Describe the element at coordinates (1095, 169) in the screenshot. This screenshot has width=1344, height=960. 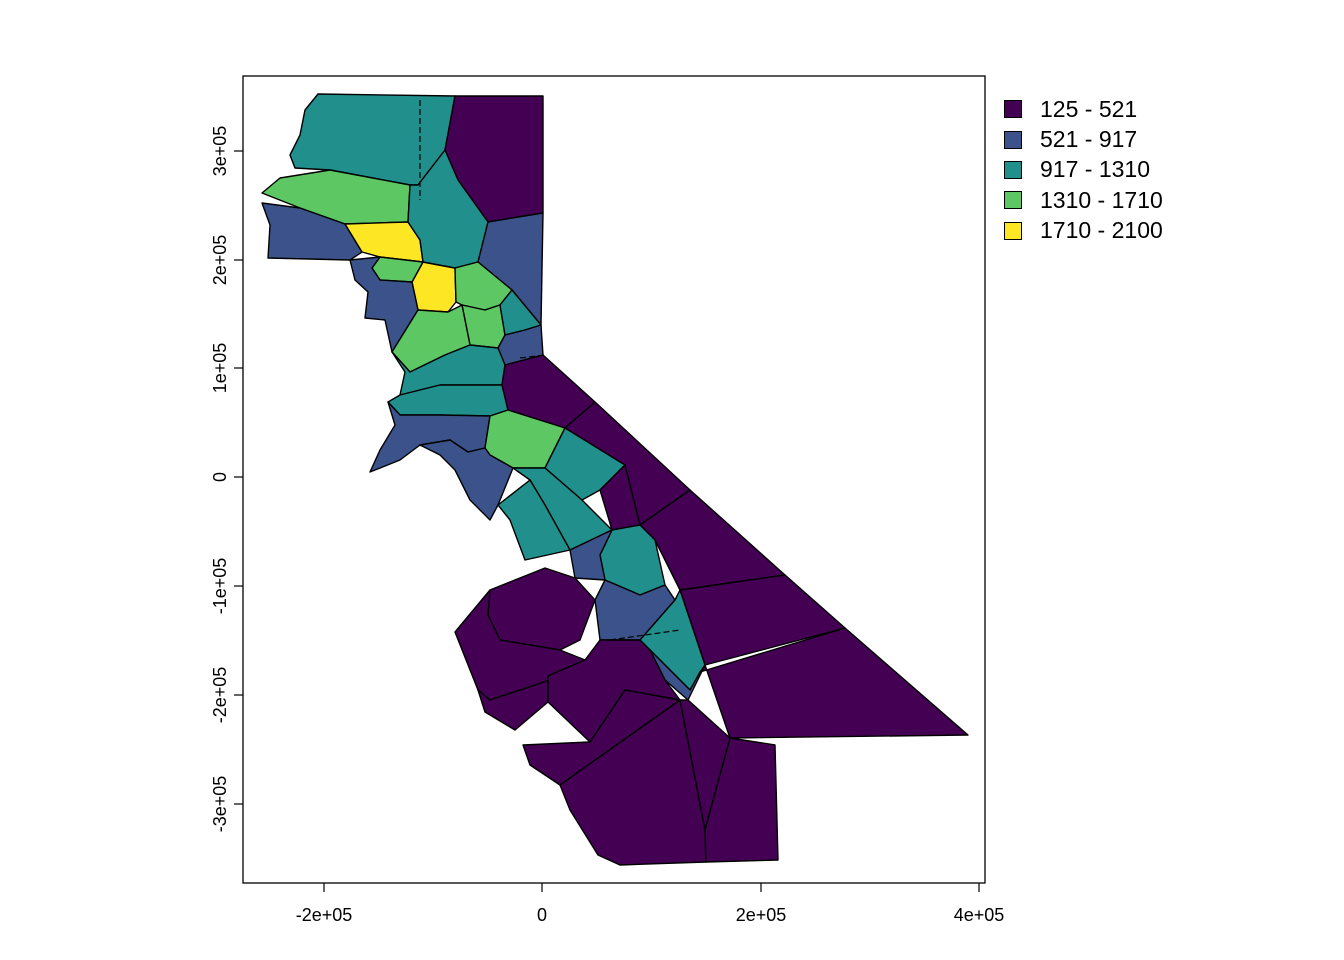
I see `legend-label: 917 - 1310` at that location.